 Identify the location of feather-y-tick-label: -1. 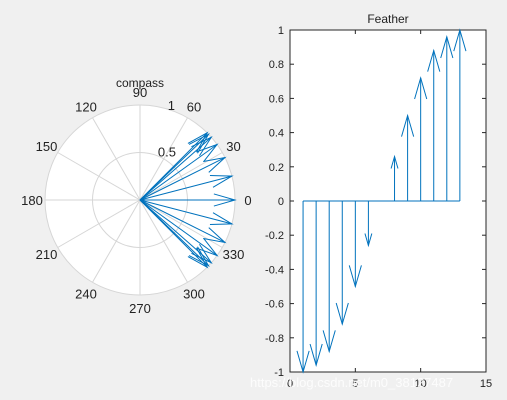
(279, 373).